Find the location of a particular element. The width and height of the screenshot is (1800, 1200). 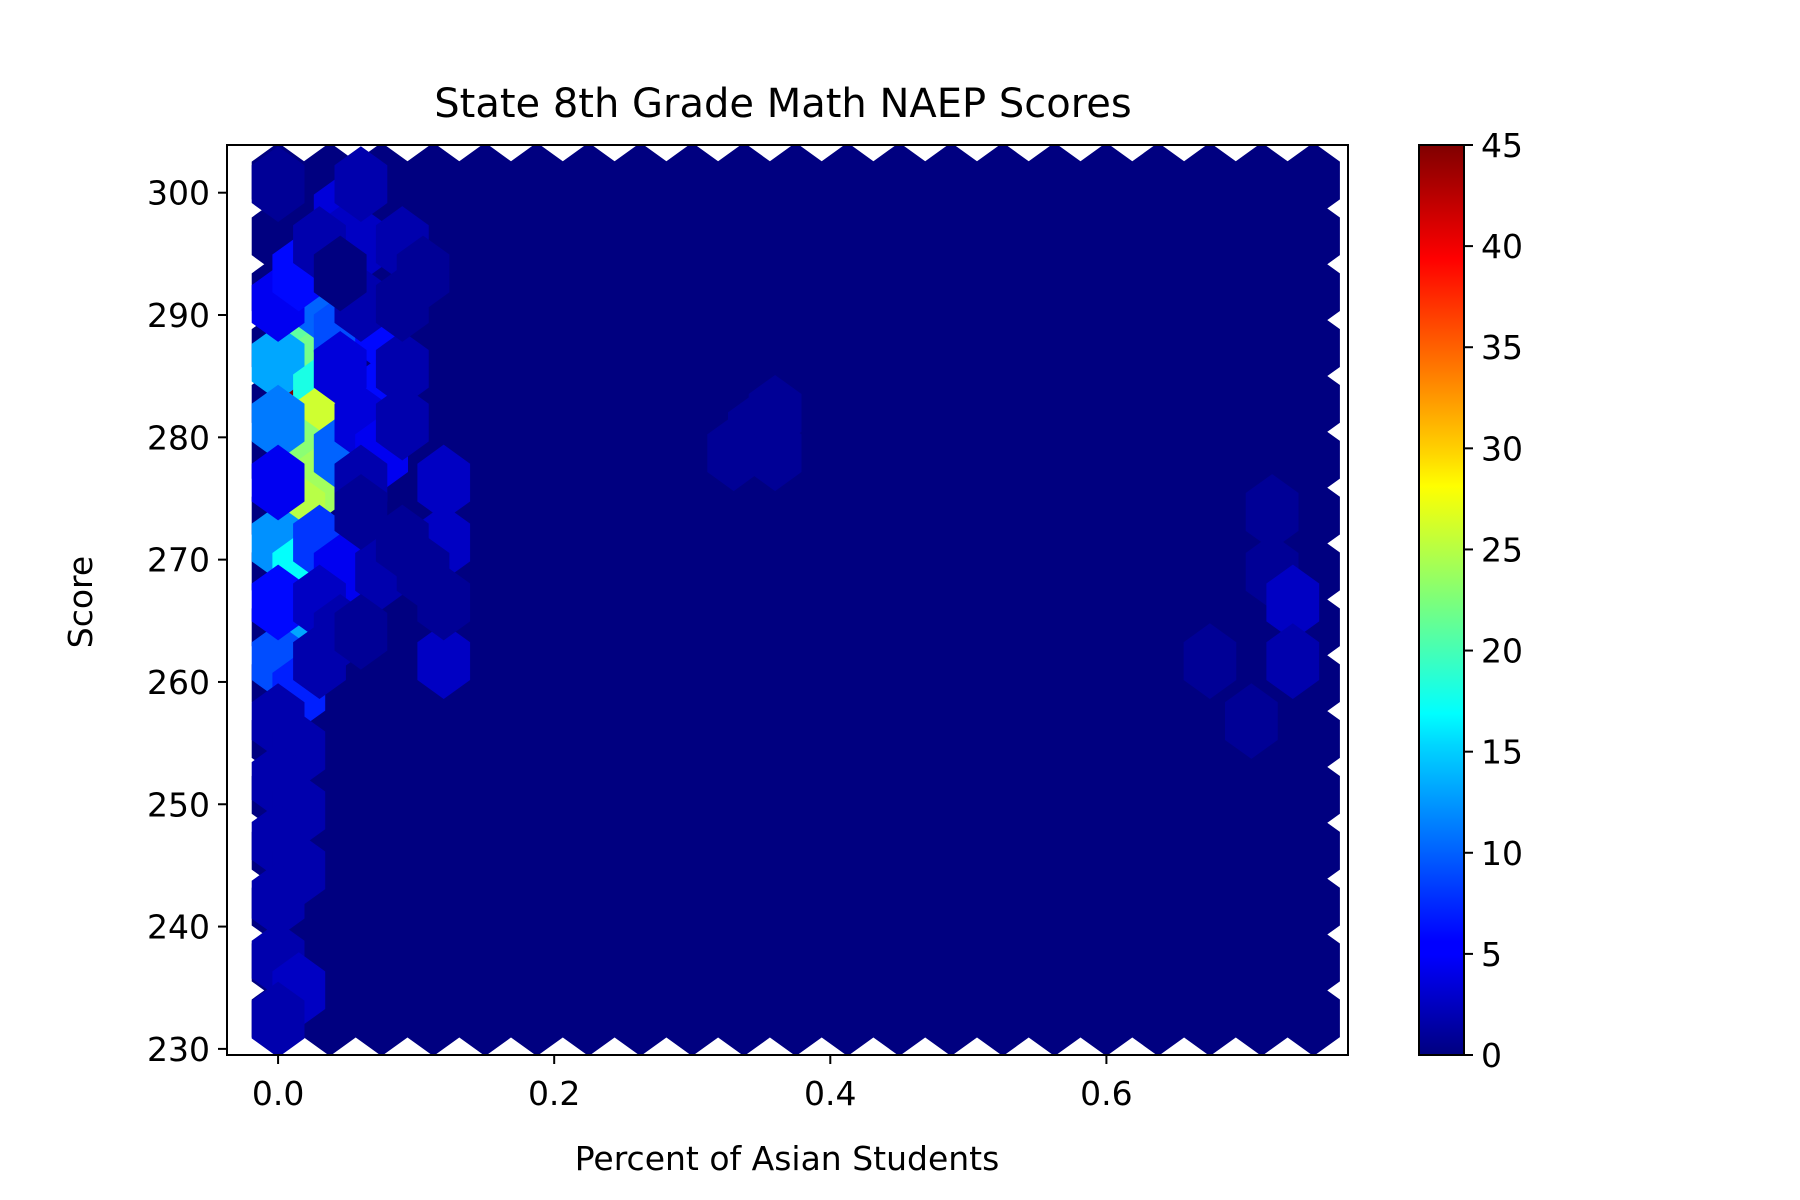

colorbar-tick-label: 10 is located at coordinates (1502, 853).